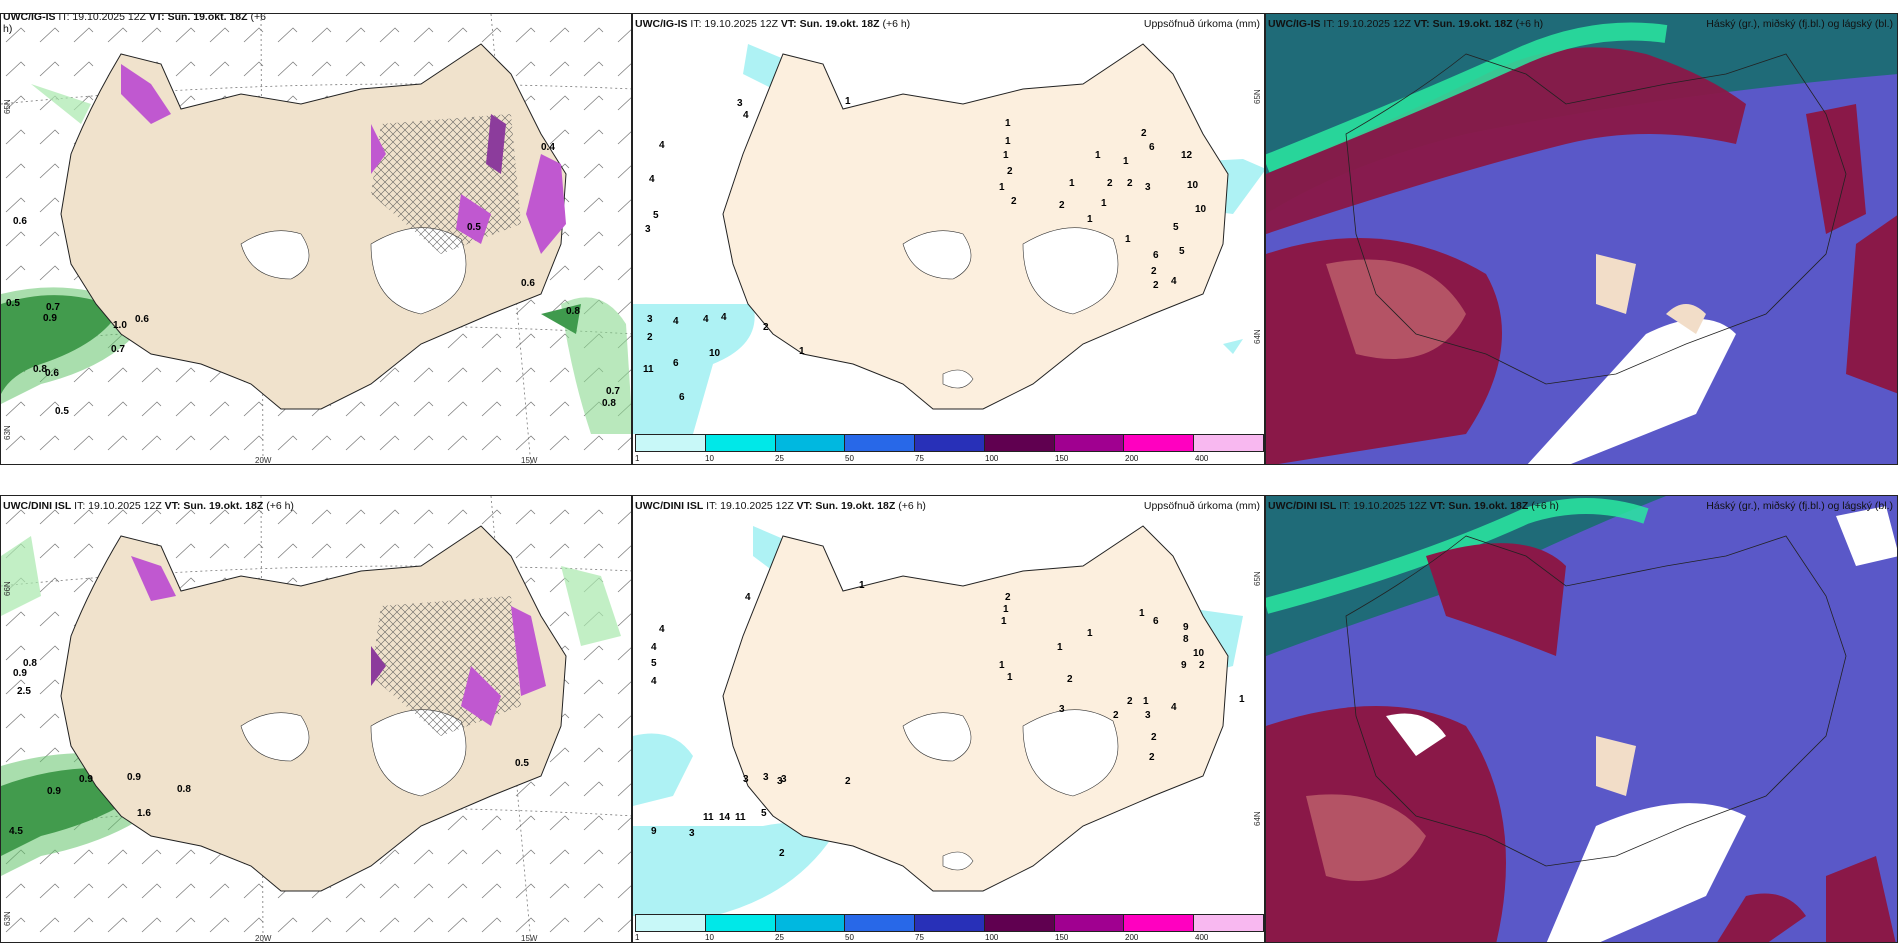  What do you see at coordinates (1257, 818) in the screenshot?
I see `lat-label: 64N` at bounding box center [1257, 818].